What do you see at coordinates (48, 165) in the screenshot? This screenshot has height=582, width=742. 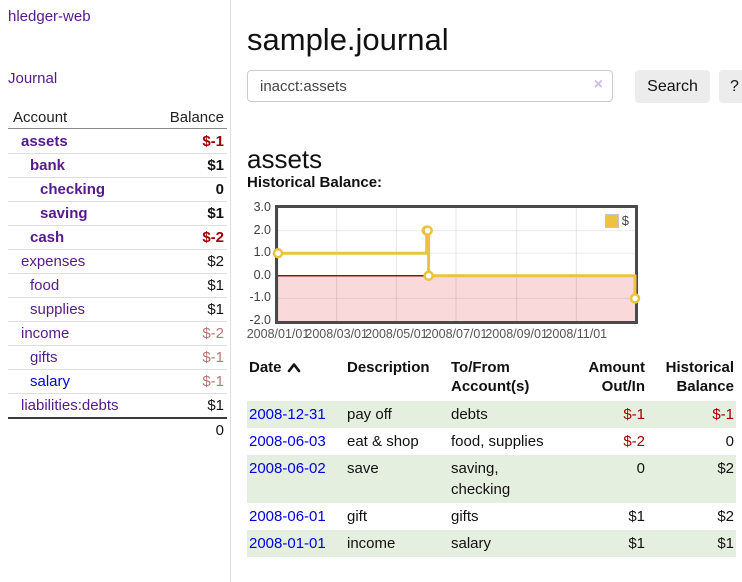 I see `sidebar-account-link: bank` at bounding box center [48, 165].